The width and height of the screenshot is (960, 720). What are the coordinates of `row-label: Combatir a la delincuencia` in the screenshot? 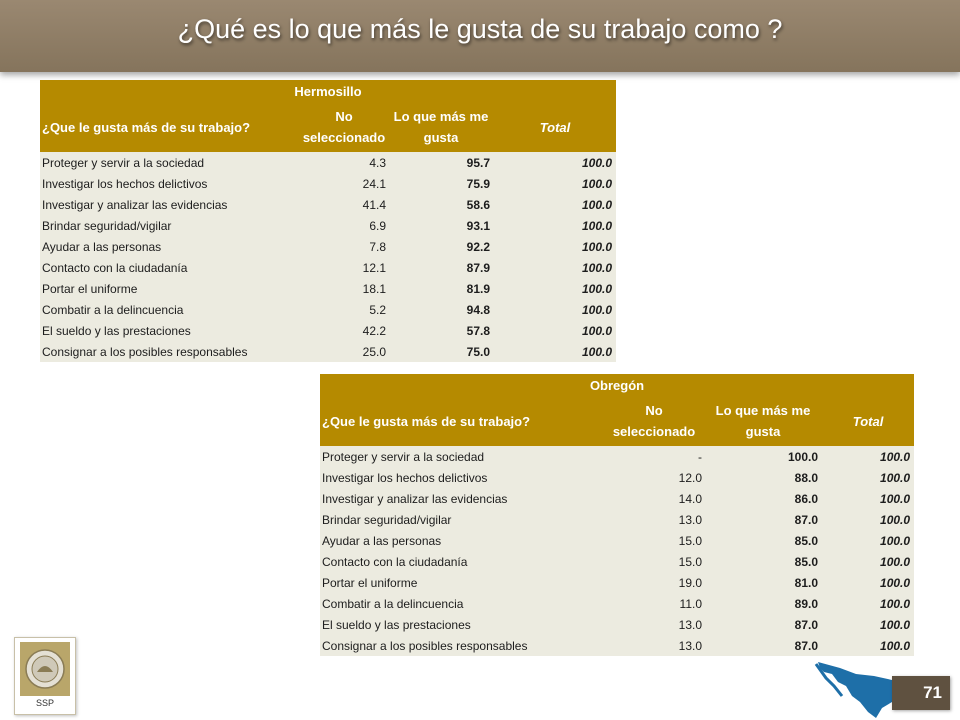 It's located at (393, 603).